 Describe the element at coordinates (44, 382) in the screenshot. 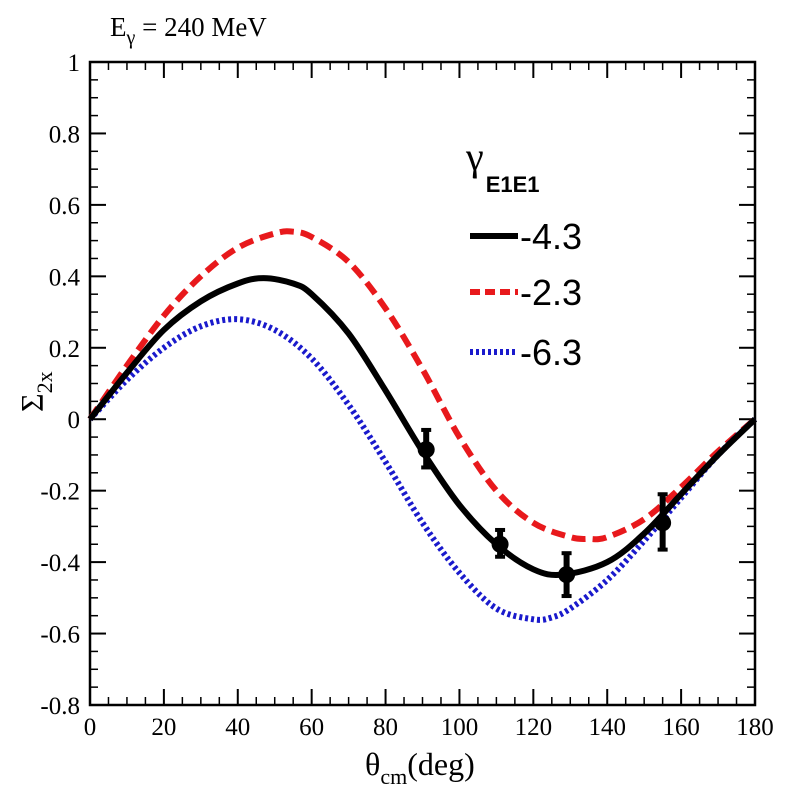

I see `y-axis-label-subscript: 2x` at that location.